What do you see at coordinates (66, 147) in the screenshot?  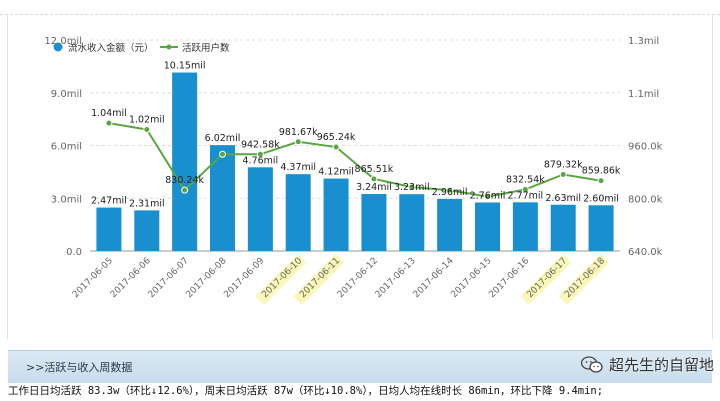 I see `y-left-tick-label: 6.0mil` at bounding box center [66, 147].